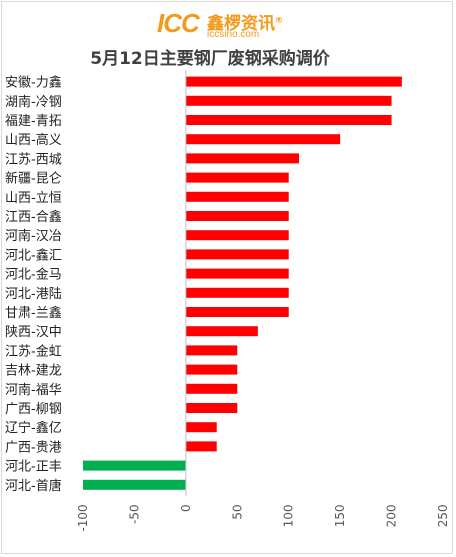 Image resolution: width=456 pixels, height=557 pixels. Describe the element at coordinates (210, 59) in the screenshot. I see `chart-title: 5月12日主要钢厂废钢采购调价` at that location.